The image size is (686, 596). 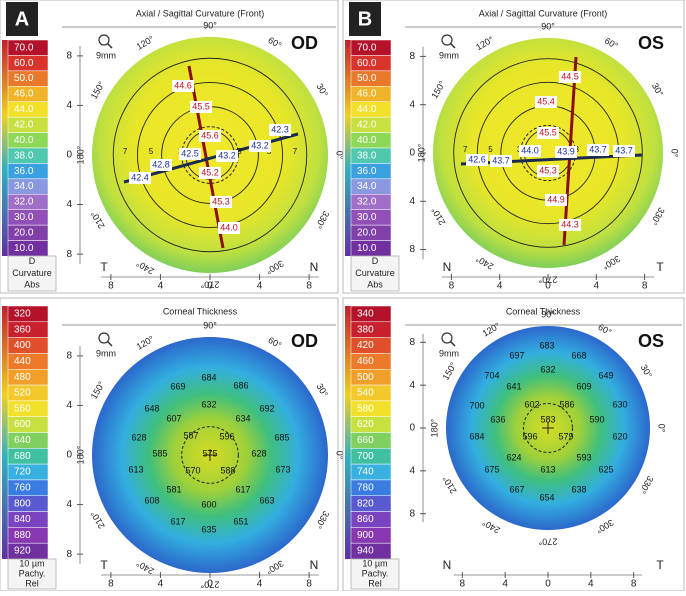 What do you see at coordinates (578, 489) in the screenshot?
I see `thickness-reading: 638` at bounding box center [578, 489].